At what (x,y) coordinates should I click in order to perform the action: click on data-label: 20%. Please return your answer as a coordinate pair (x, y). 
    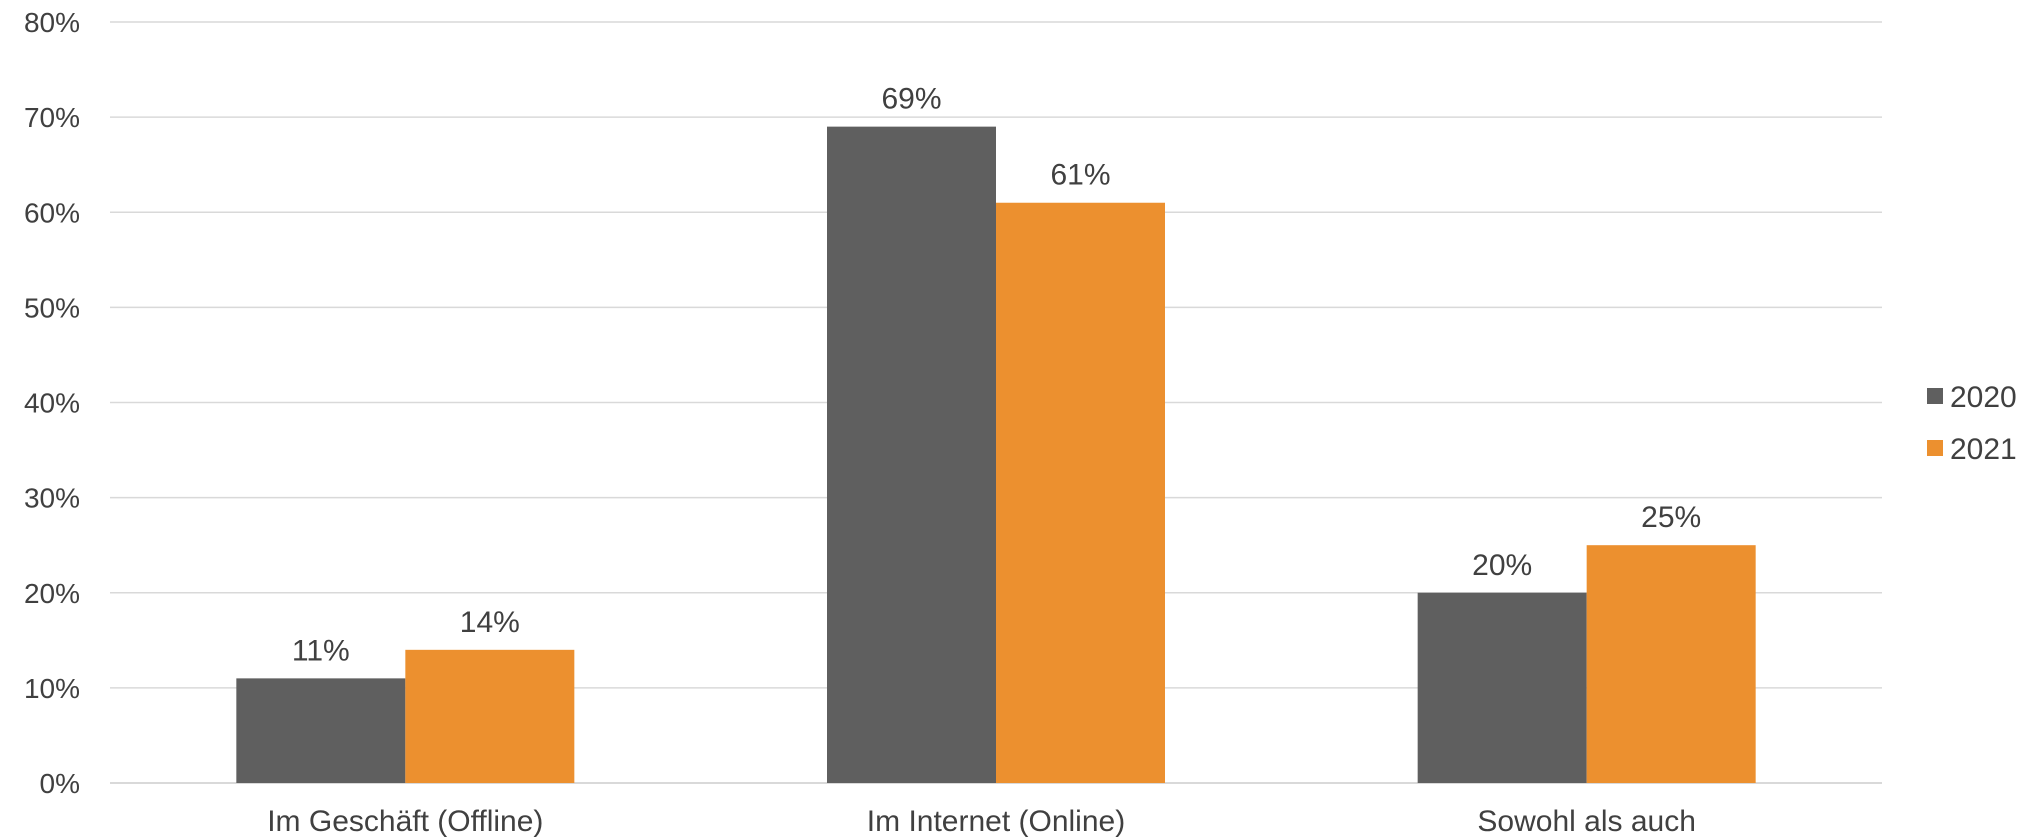
    Looking at the image, I should click on (1502, 565).